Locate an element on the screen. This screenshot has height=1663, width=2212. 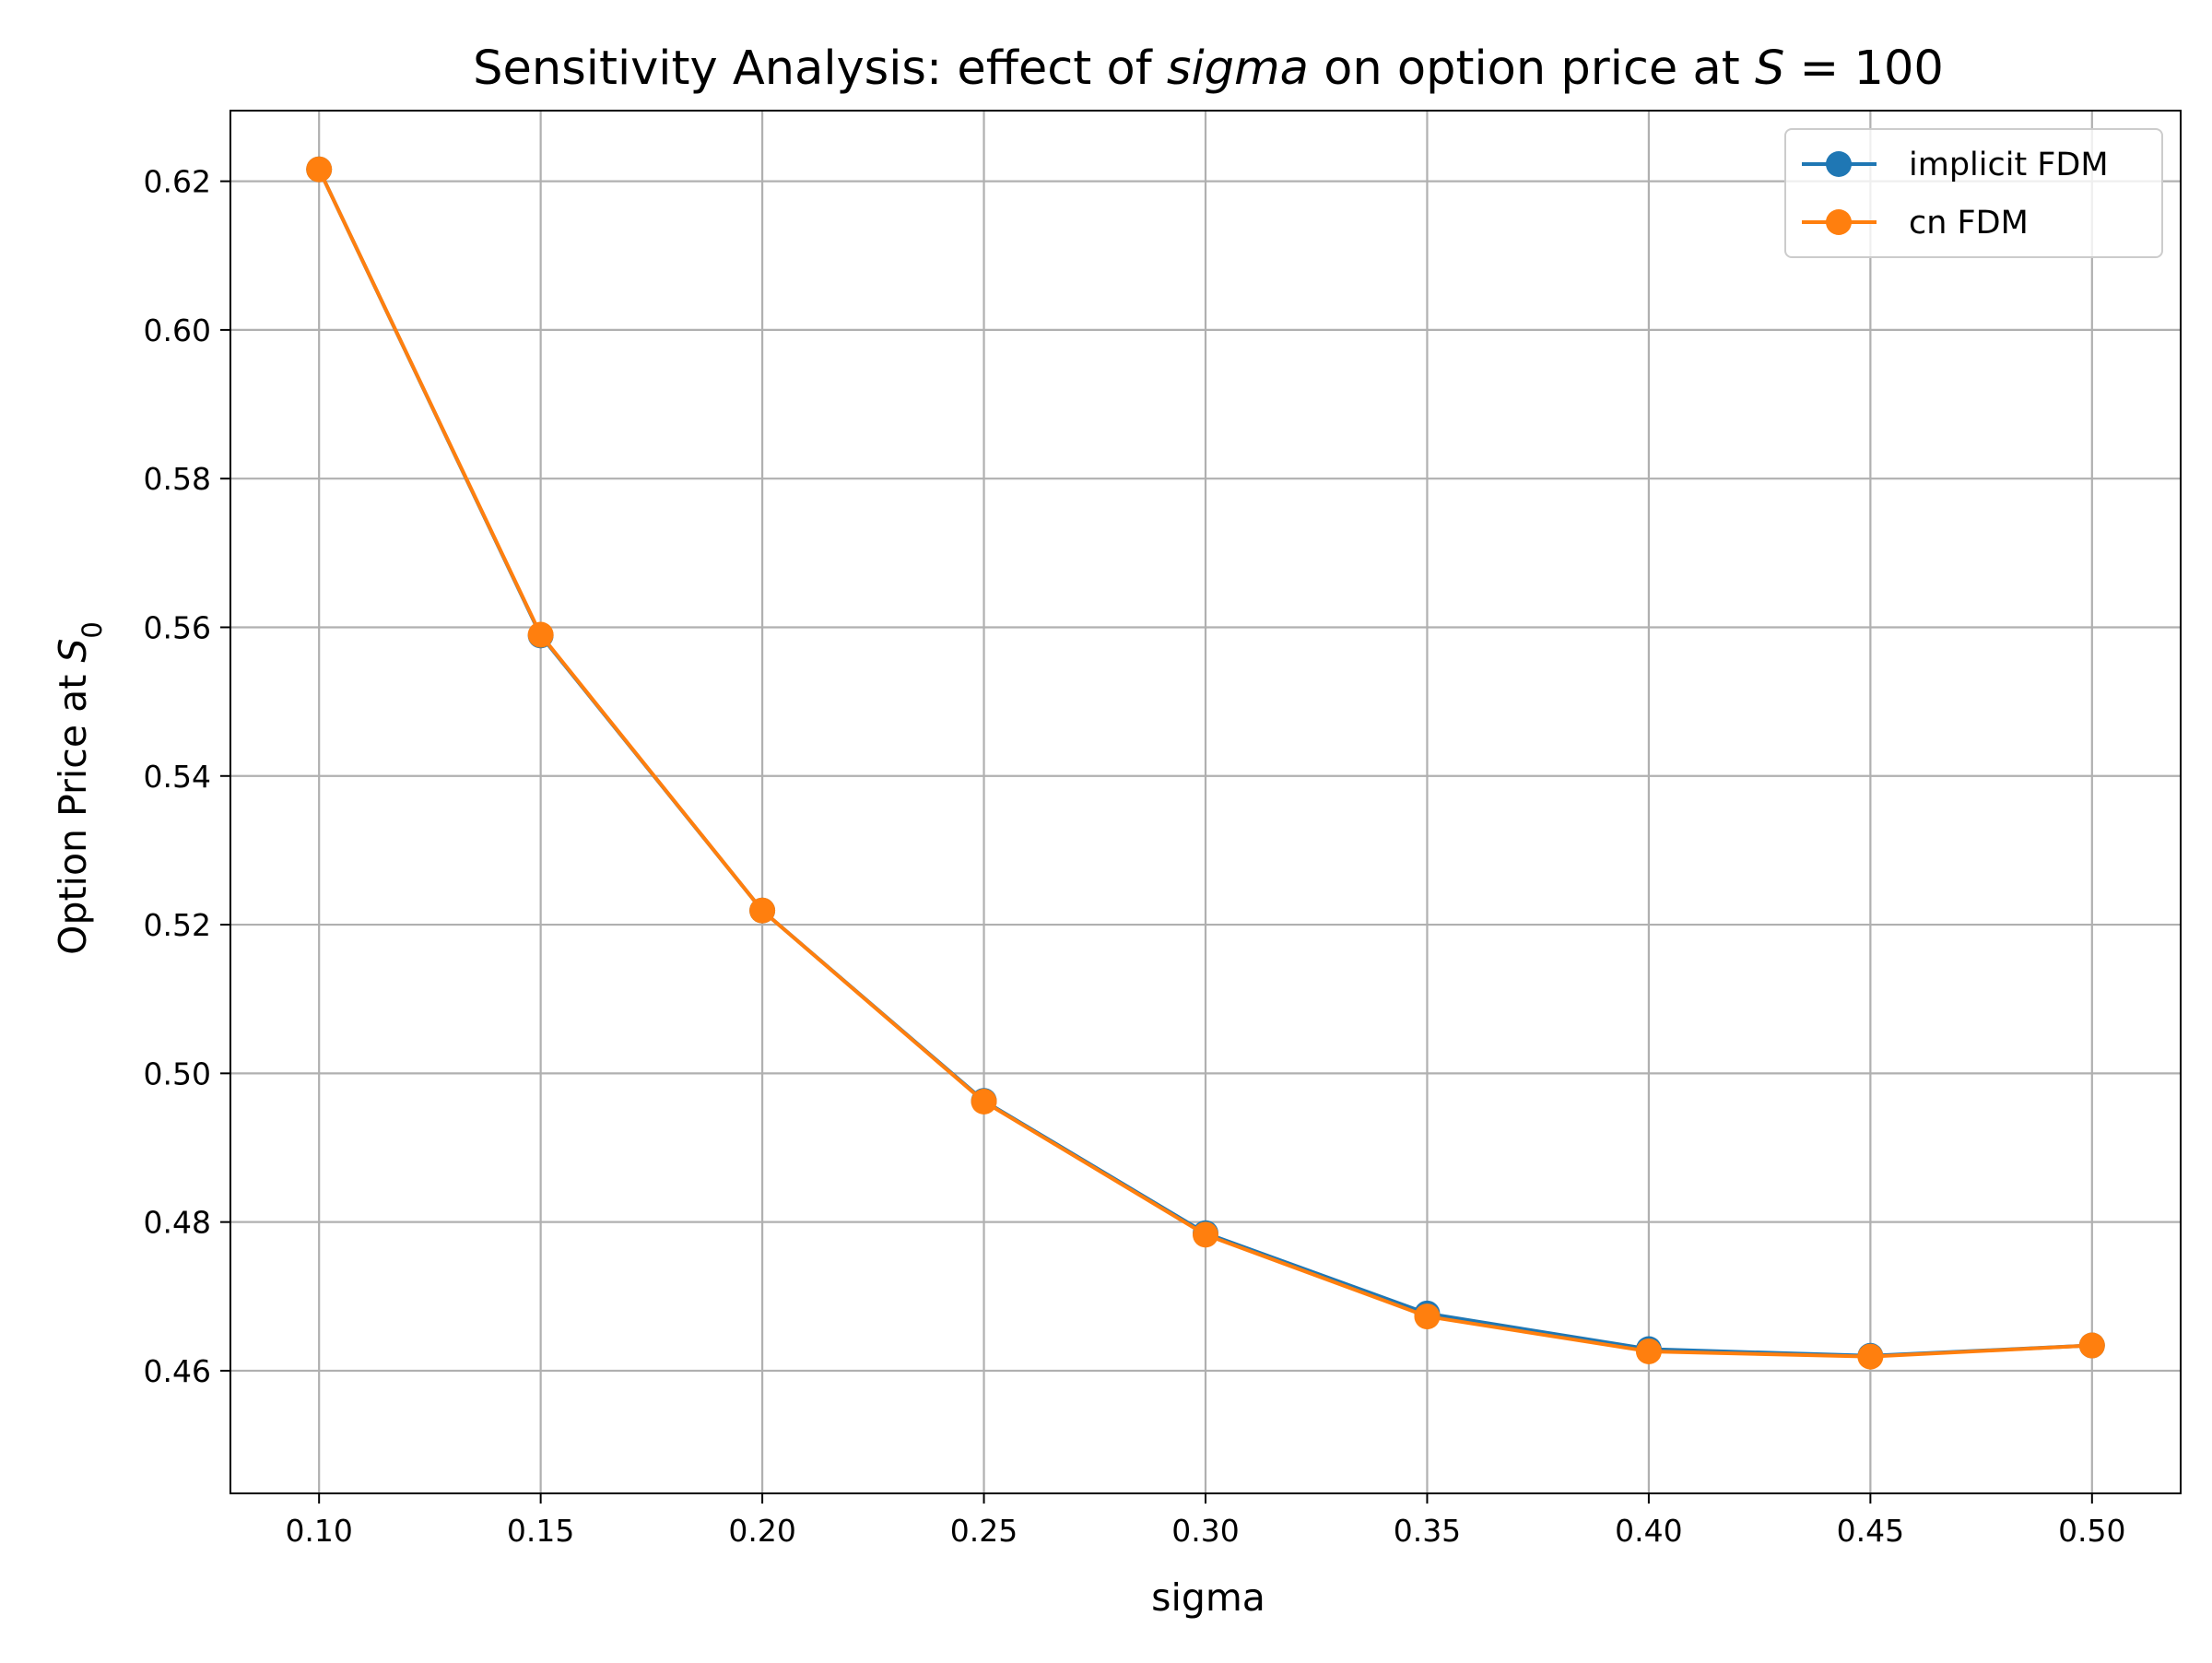
legend-item: cn FDM is located at coordinates (1915, 223).